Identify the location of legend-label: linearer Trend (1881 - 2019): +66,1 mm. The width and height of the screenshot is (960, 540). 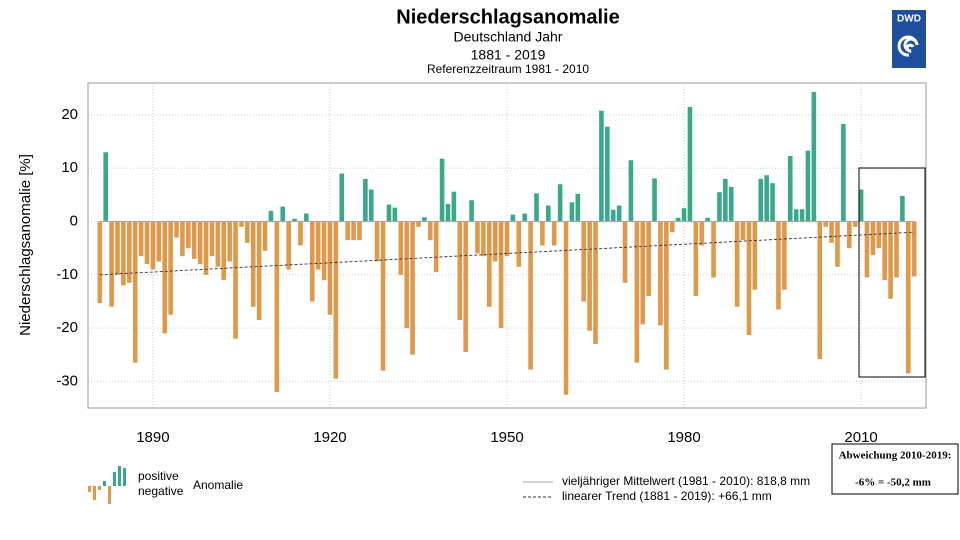
(667, 496).